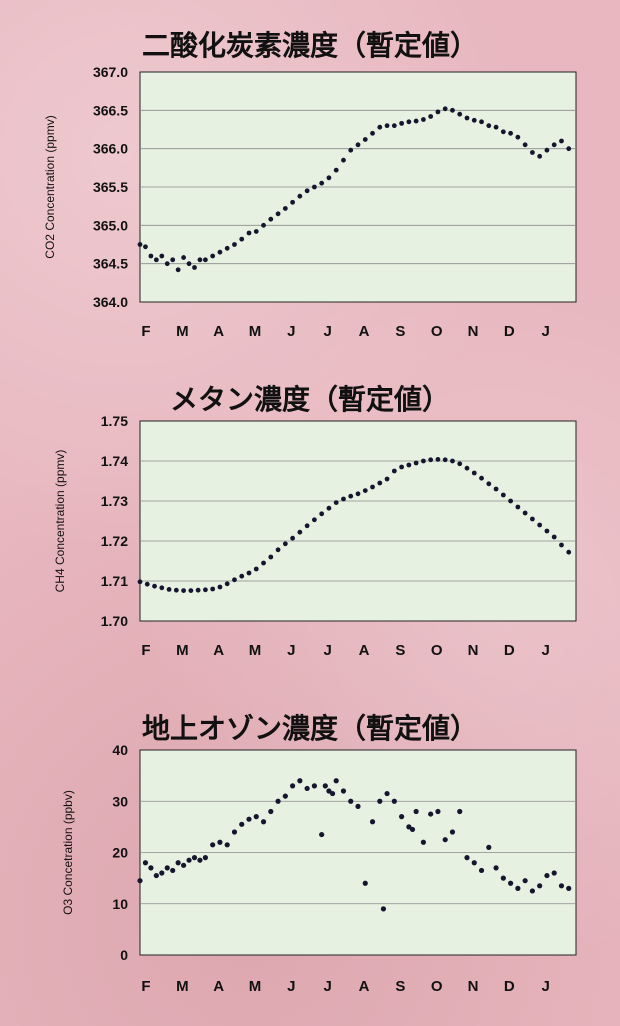 This screenshot has width=620, height=1026. Describe the element at coordinates (114, 621) in the screenshot. I see `y-tick-label: 1.70` at that location.